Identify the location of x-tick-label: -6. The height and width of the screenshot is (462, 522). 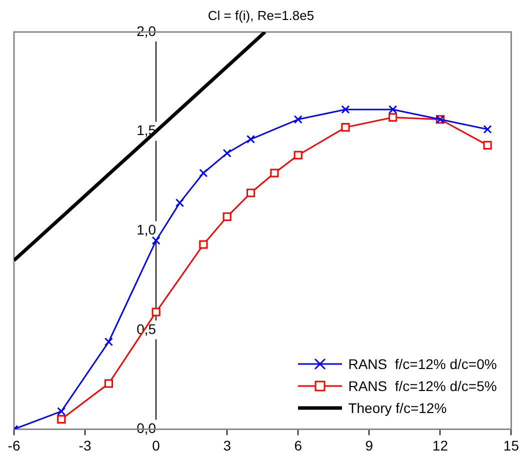
(14, 445).